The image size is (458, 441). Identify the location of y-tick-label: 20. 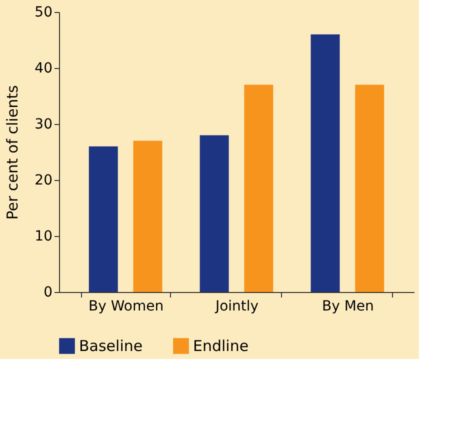
(43, 180).